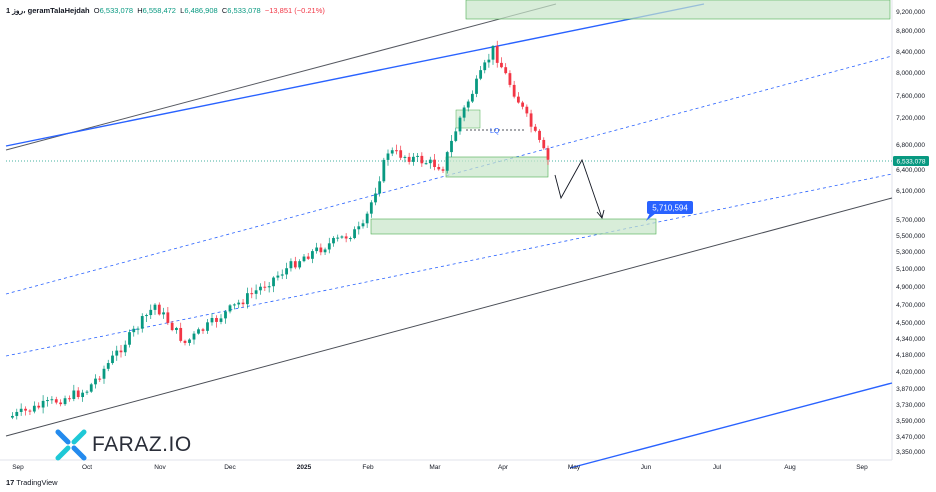 This screenshot has width=936, height=492. What do you see at coordinates (495, 131) in the screenshot?
I see `lq-label: LQ` at bounding box center [495, 131].